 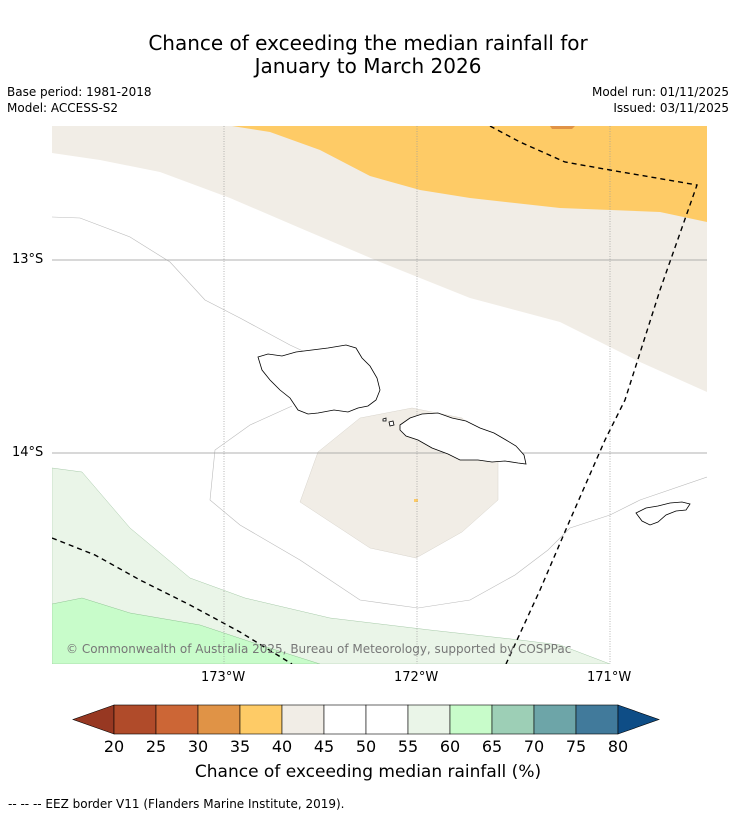 I want to click on colorbar-tick-25: 25, so click(x=156, y=746).